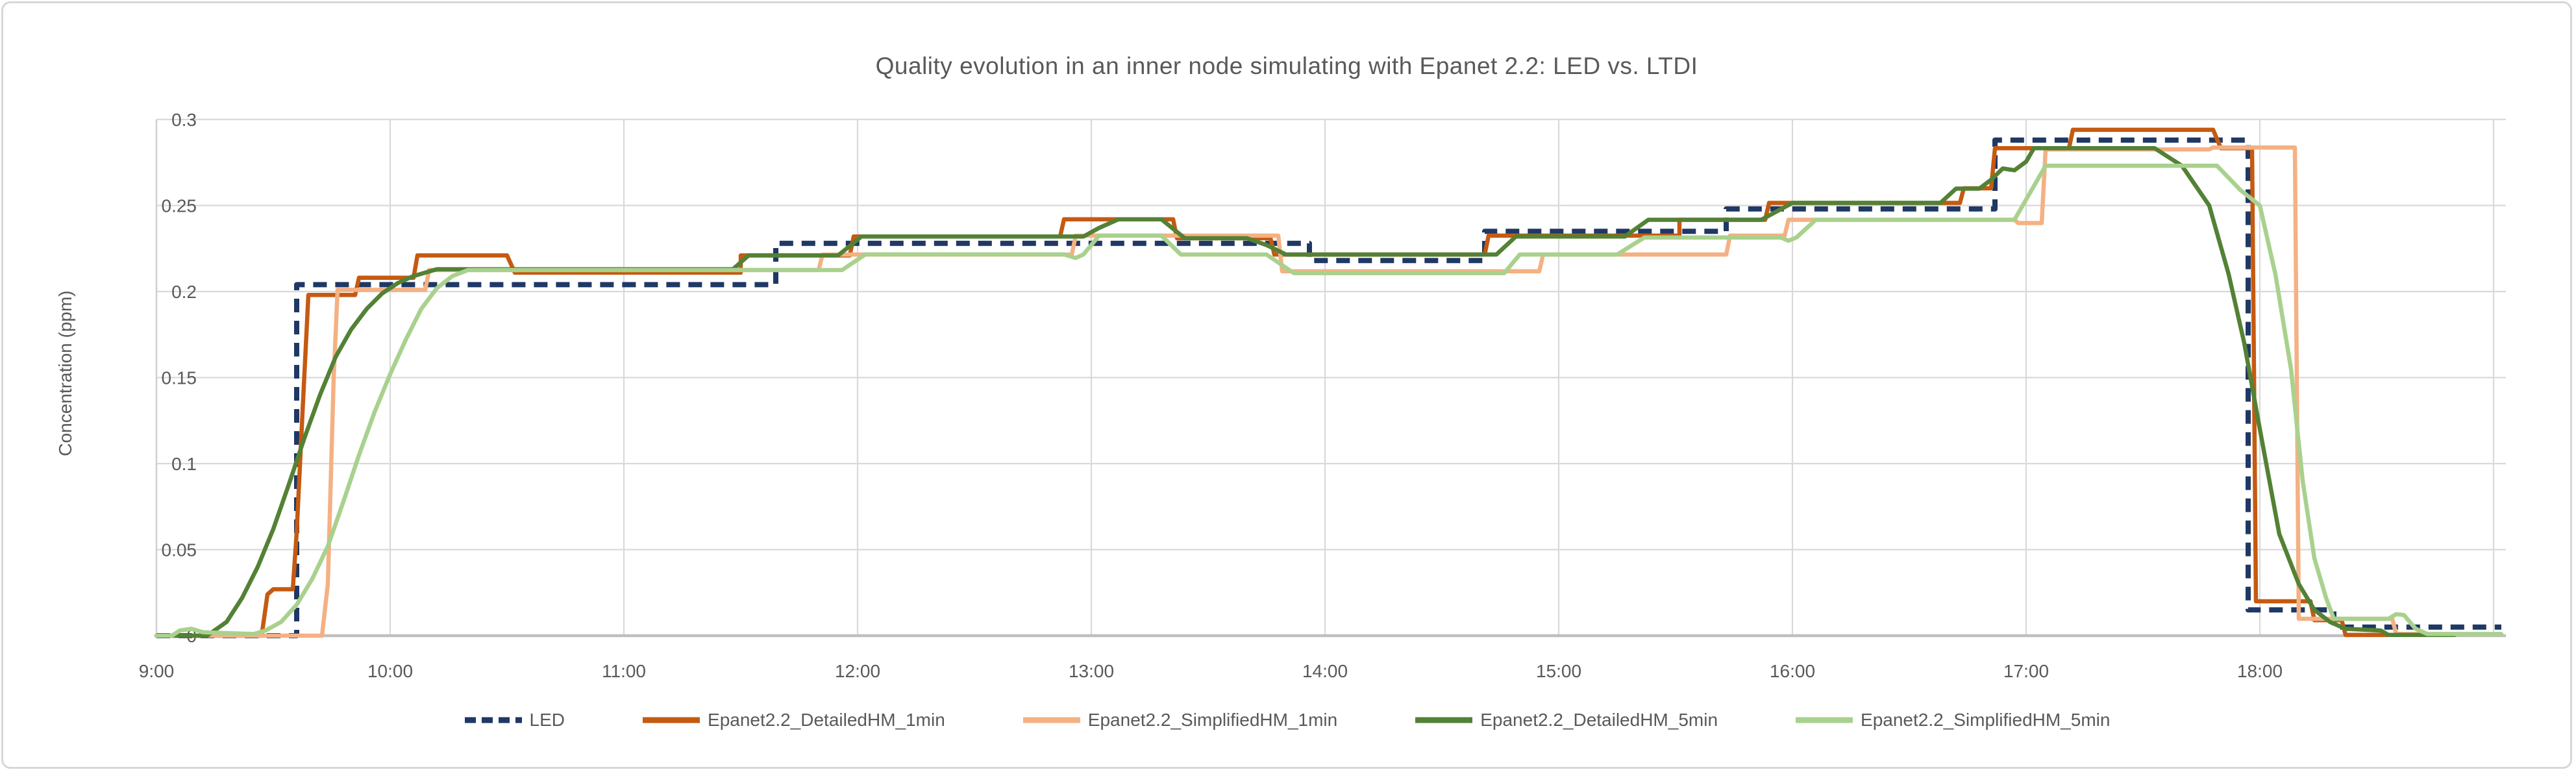 This screenshot has width=2576, height=774. Describe the element at coordinates (1212, 720) in the screenshot. I see `legend-label: Epanet2.2_SimplifiedHM_1min` at that location.